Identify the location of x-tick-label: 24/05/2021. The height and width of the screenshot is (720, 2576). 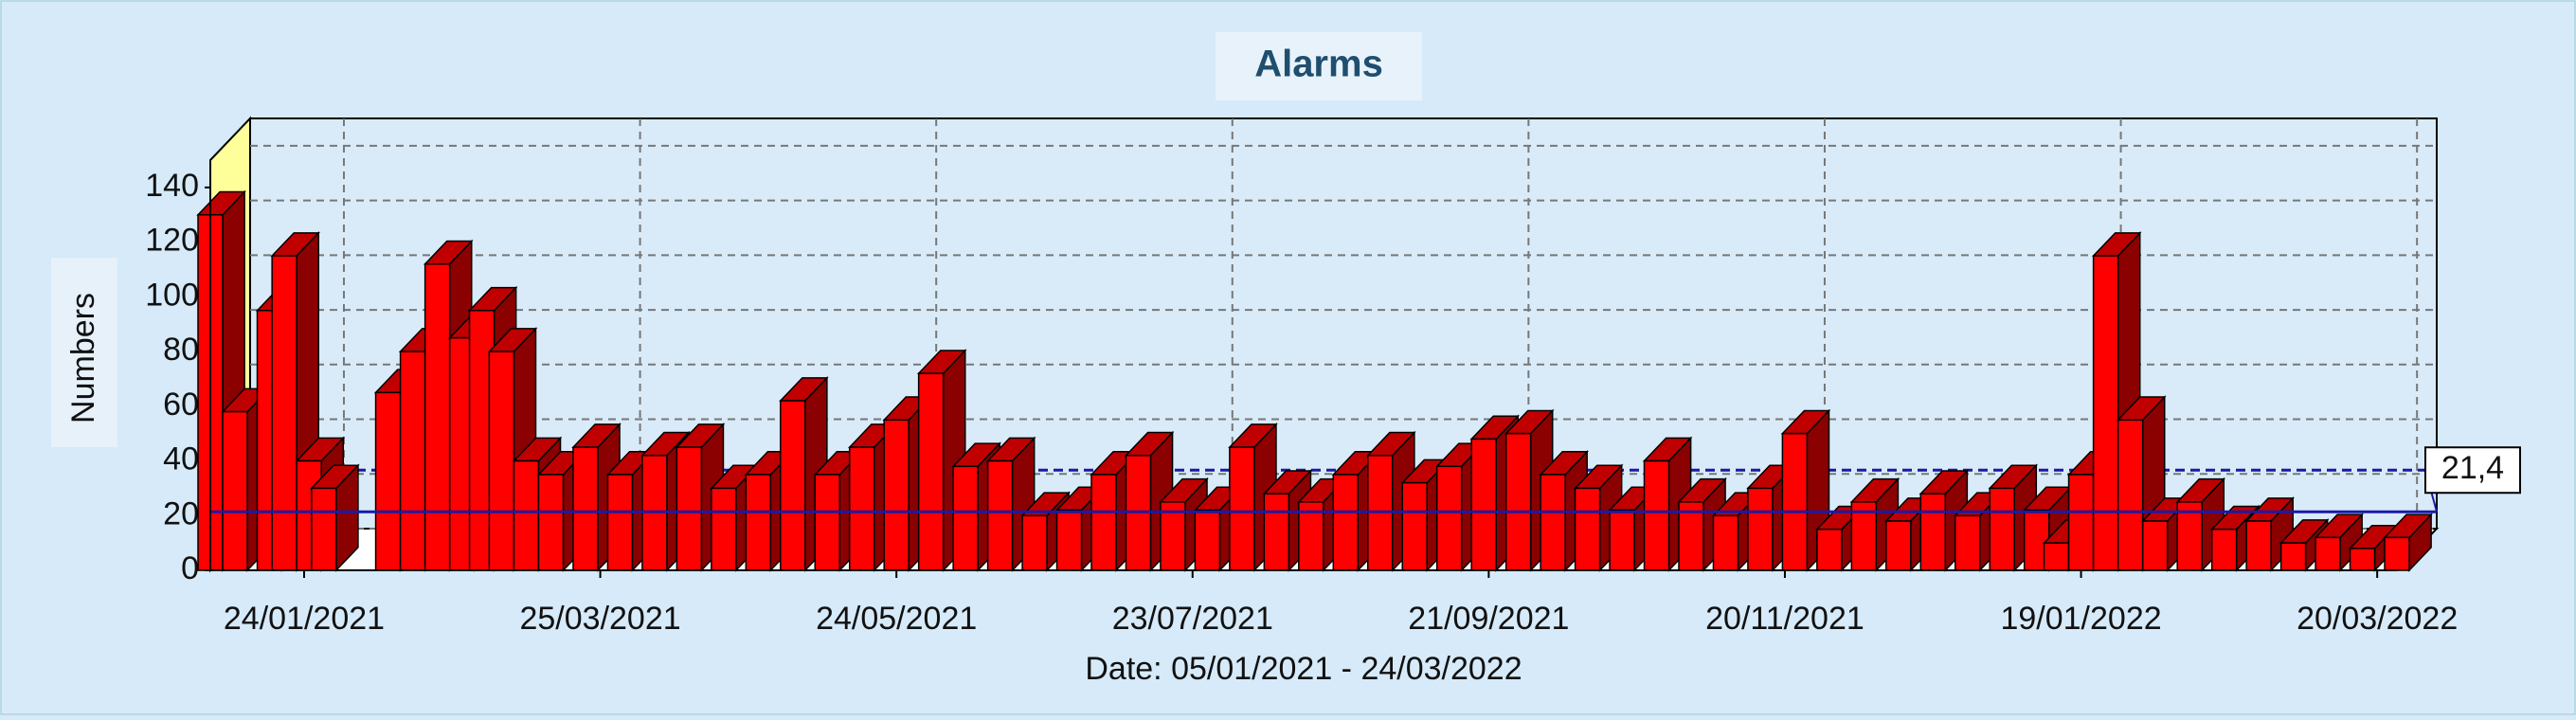
(896, 619).